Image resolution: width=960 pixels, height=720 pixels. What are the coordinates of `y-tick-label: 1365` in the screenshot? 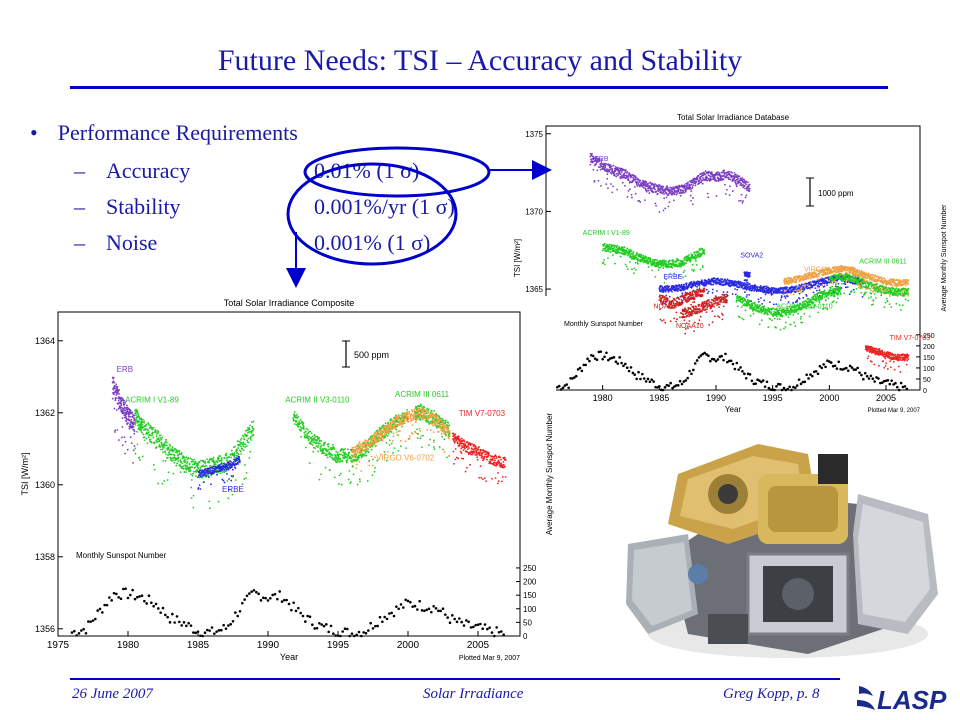 It's located at (534, 289).